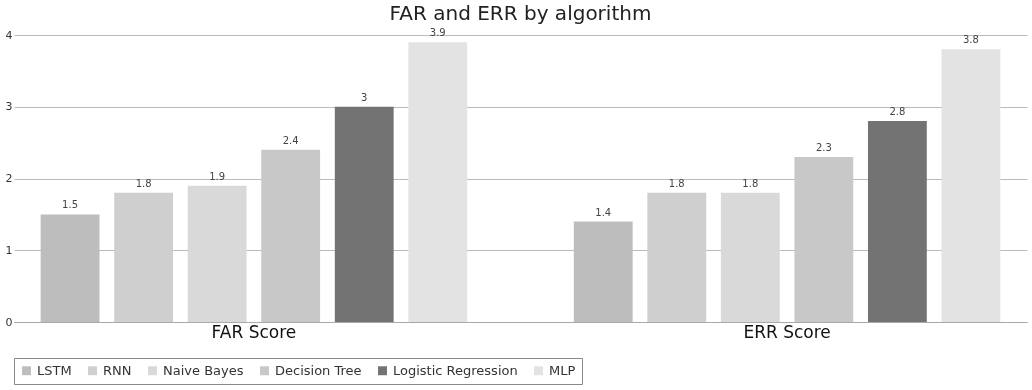  I want to click on data-label: 3.8, so click(970, 40).